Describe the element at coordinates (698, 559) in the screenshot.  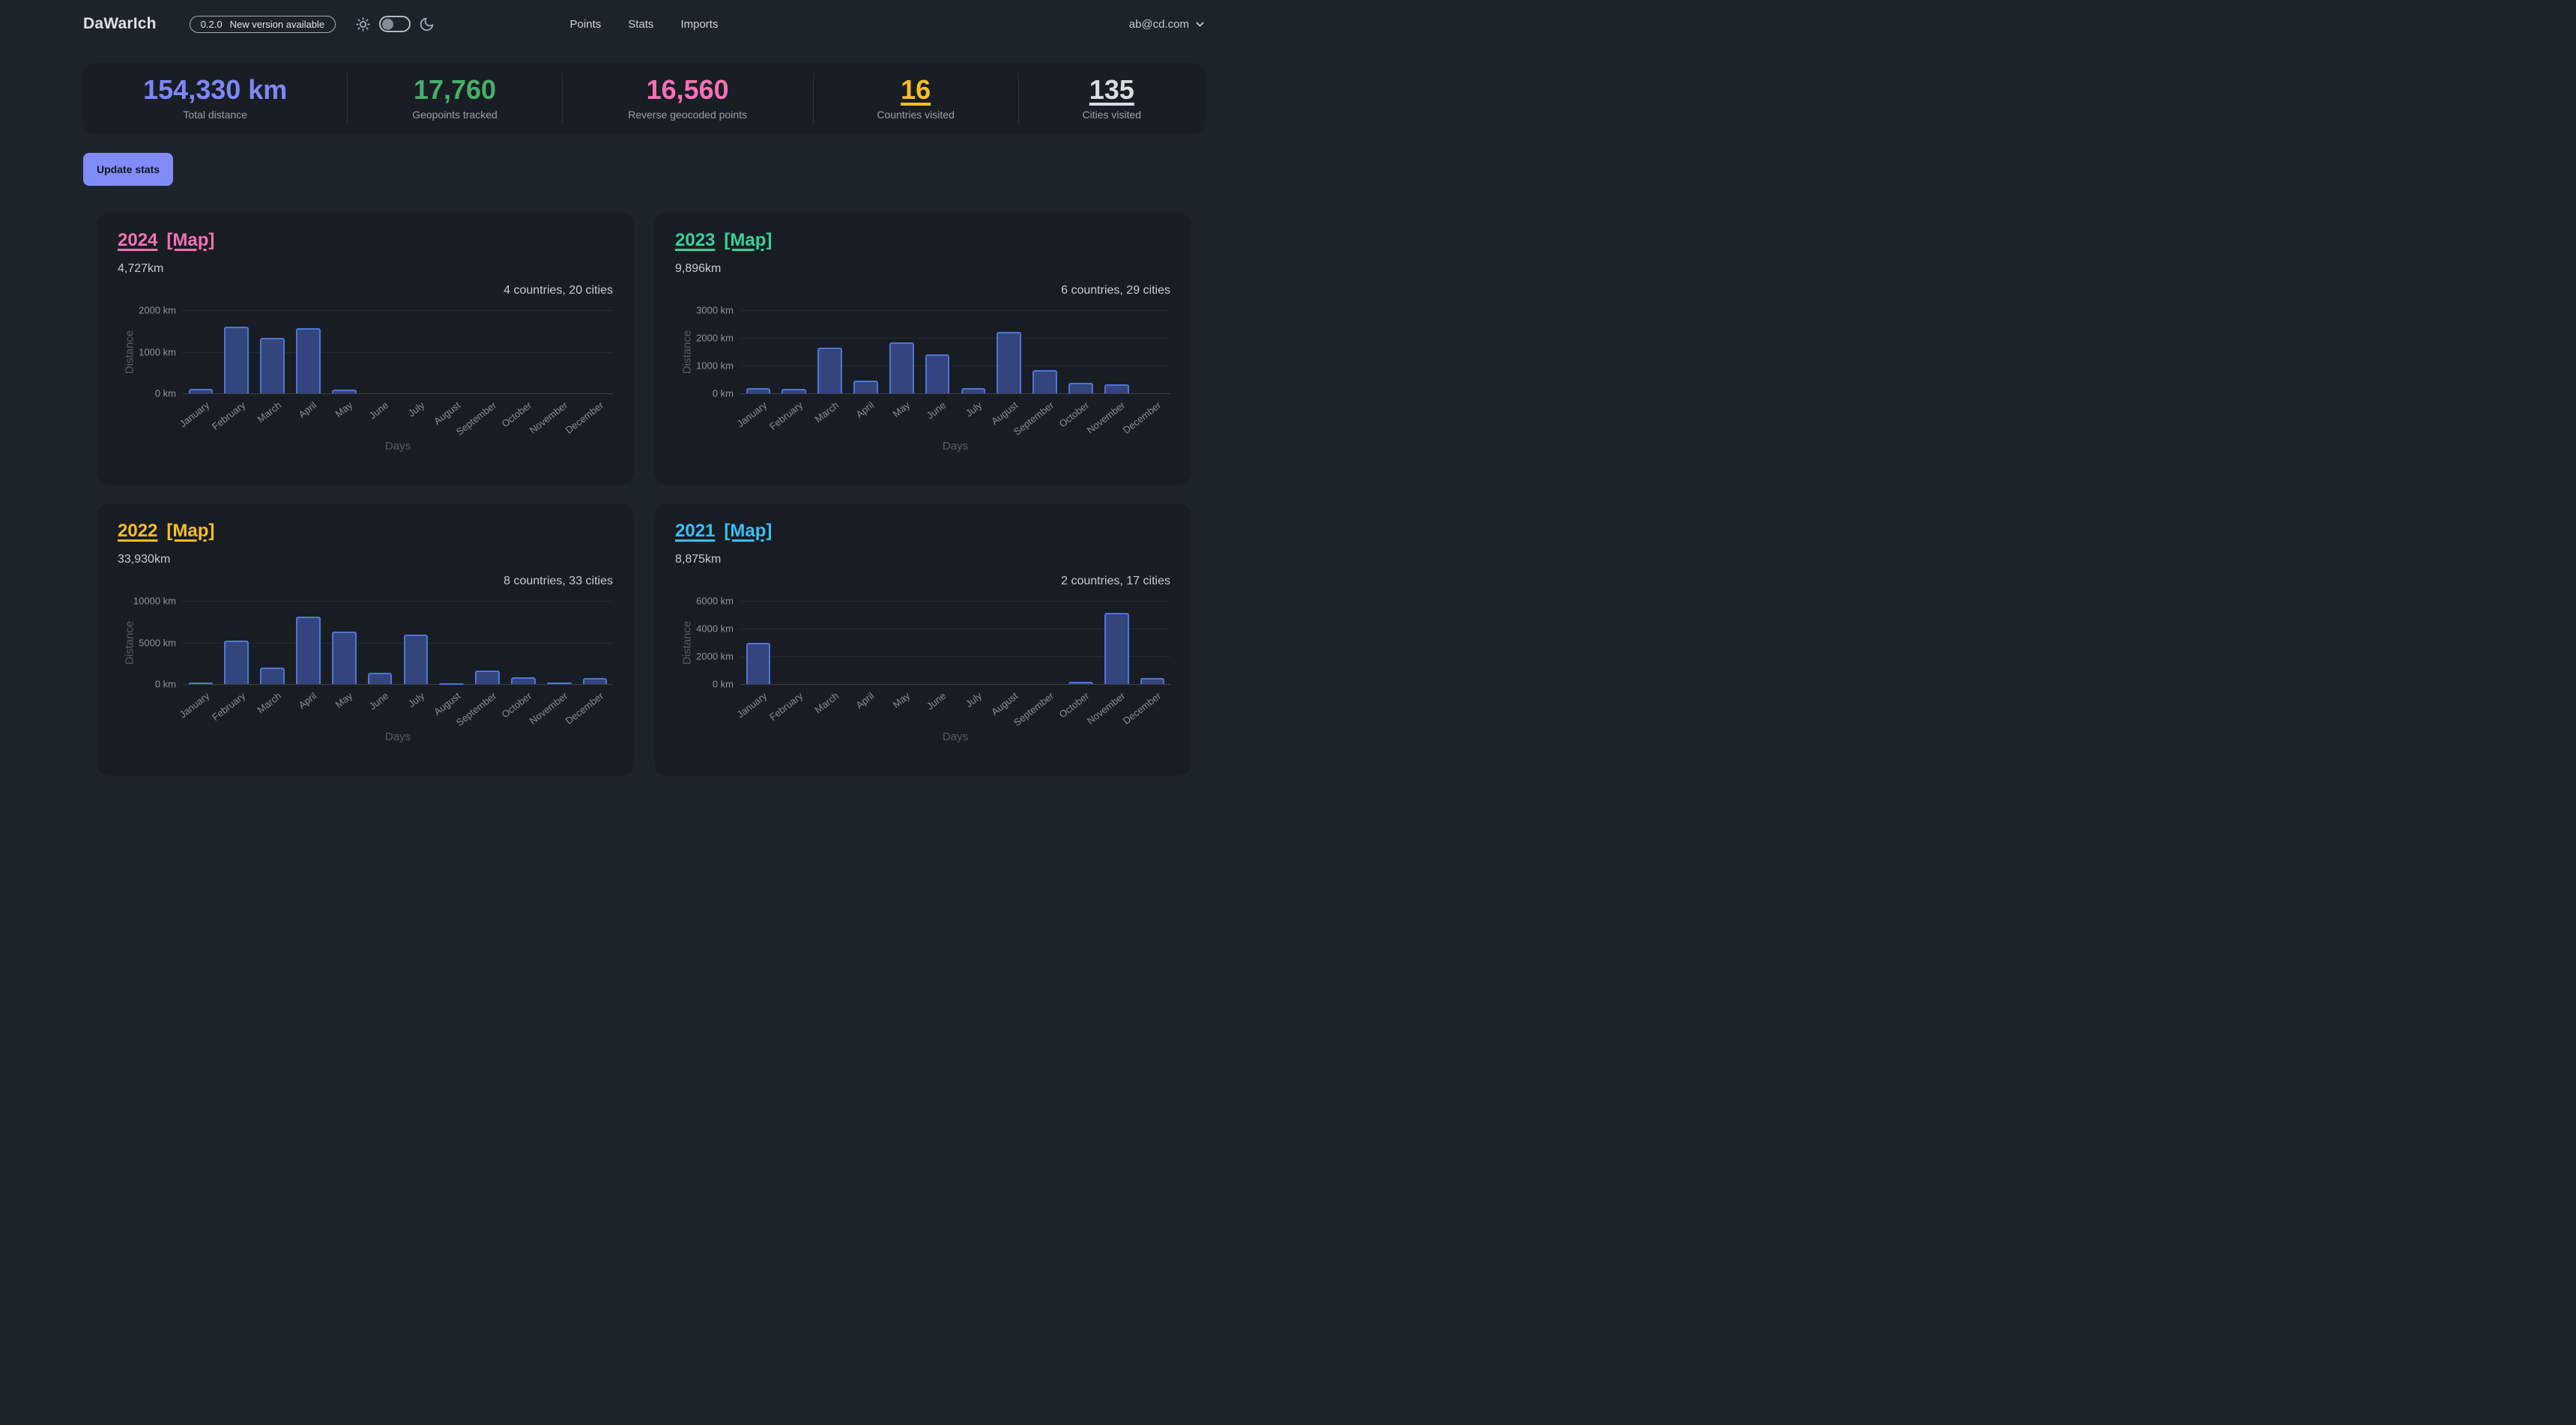
I see `year-distance: 8,875km` at that location.